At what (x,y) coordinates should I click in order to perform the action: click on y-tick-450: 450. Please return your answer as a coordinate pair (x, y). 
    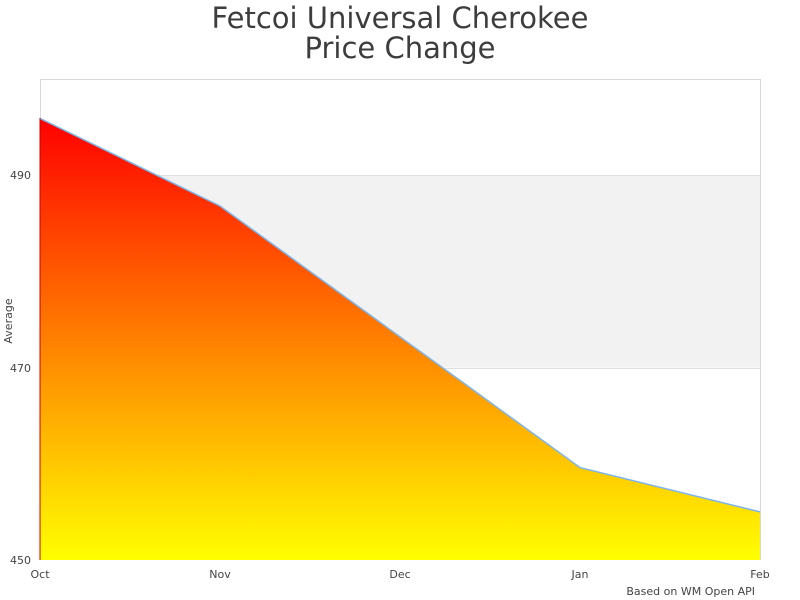
    Looking at the image, I should click on (20, 560).